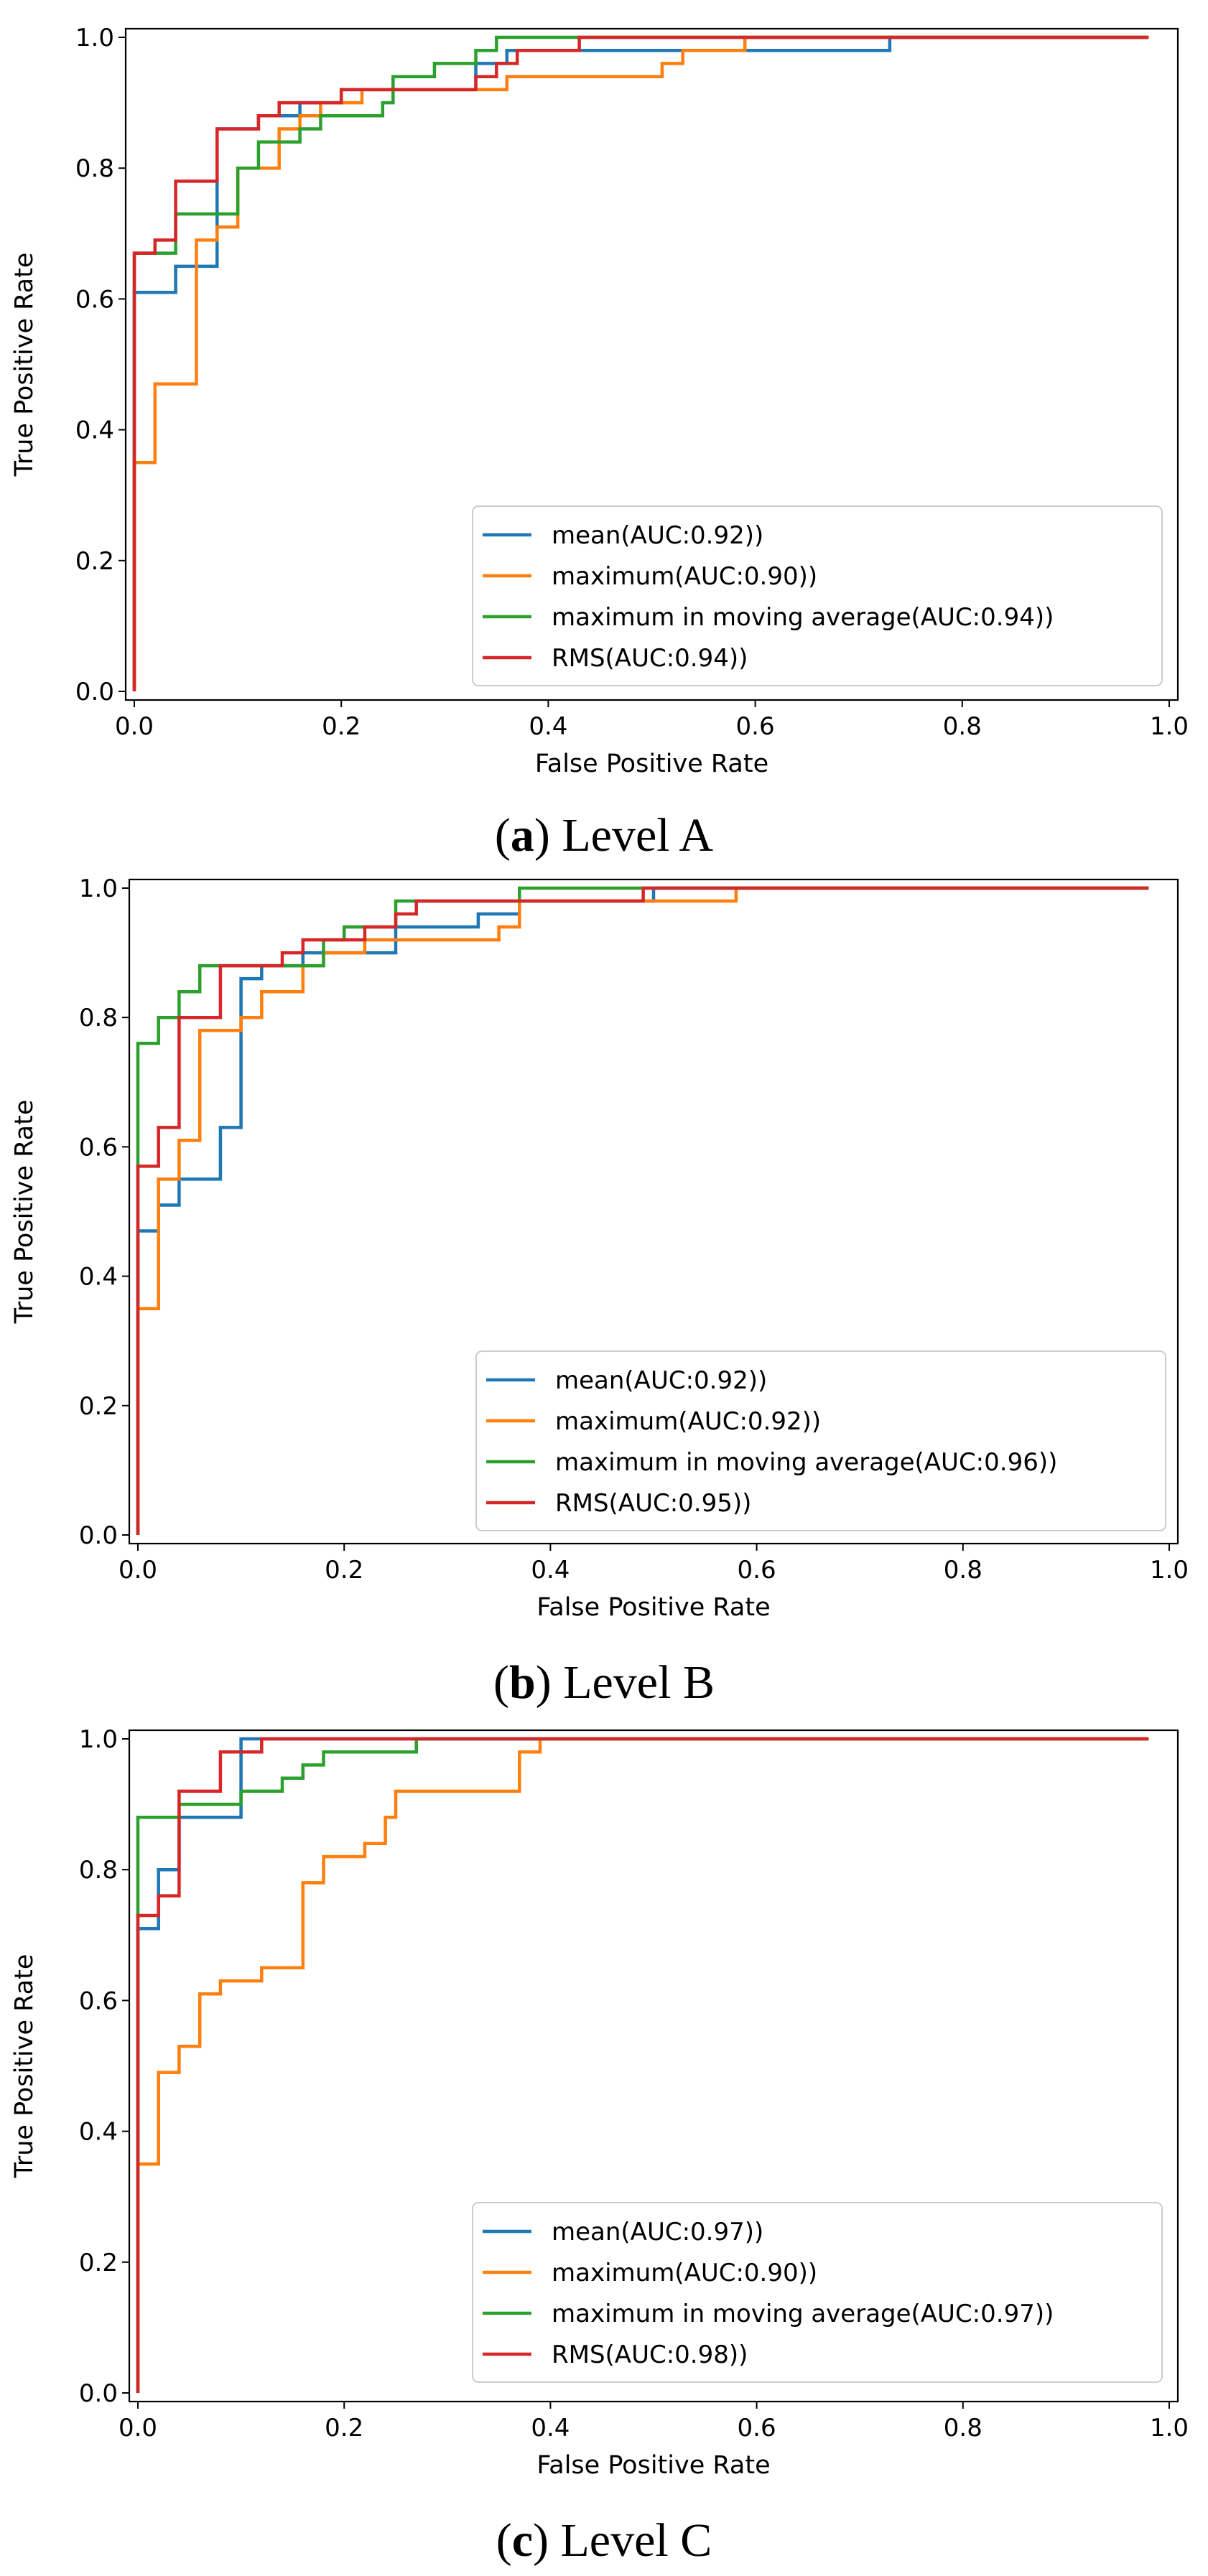  I want to click on panel-caption: (c) Level C, so click(604, 2540).